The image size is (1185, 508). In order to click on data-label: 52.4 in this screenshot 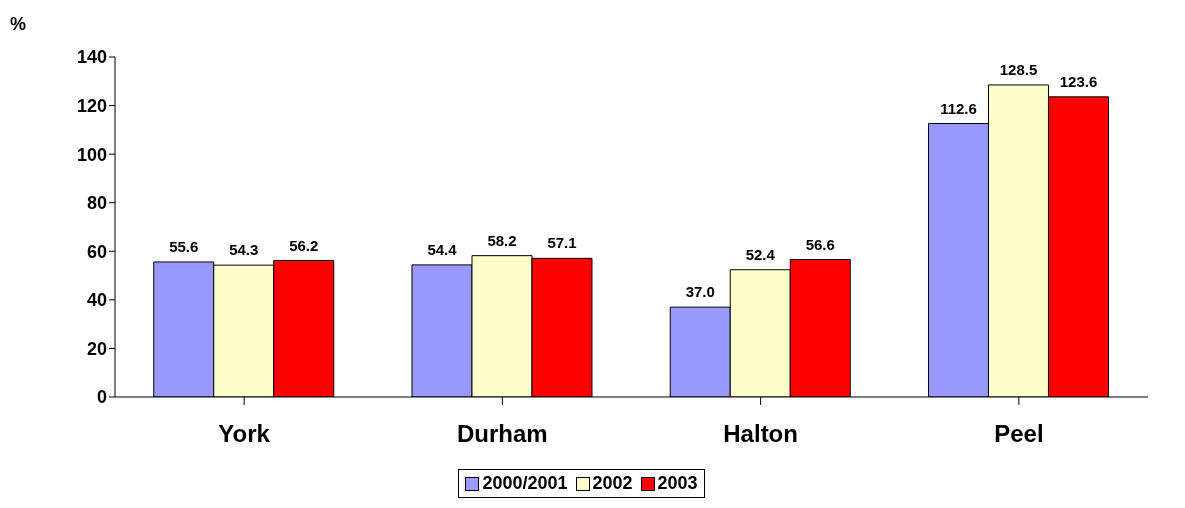, I will do `click(760, 254)`.